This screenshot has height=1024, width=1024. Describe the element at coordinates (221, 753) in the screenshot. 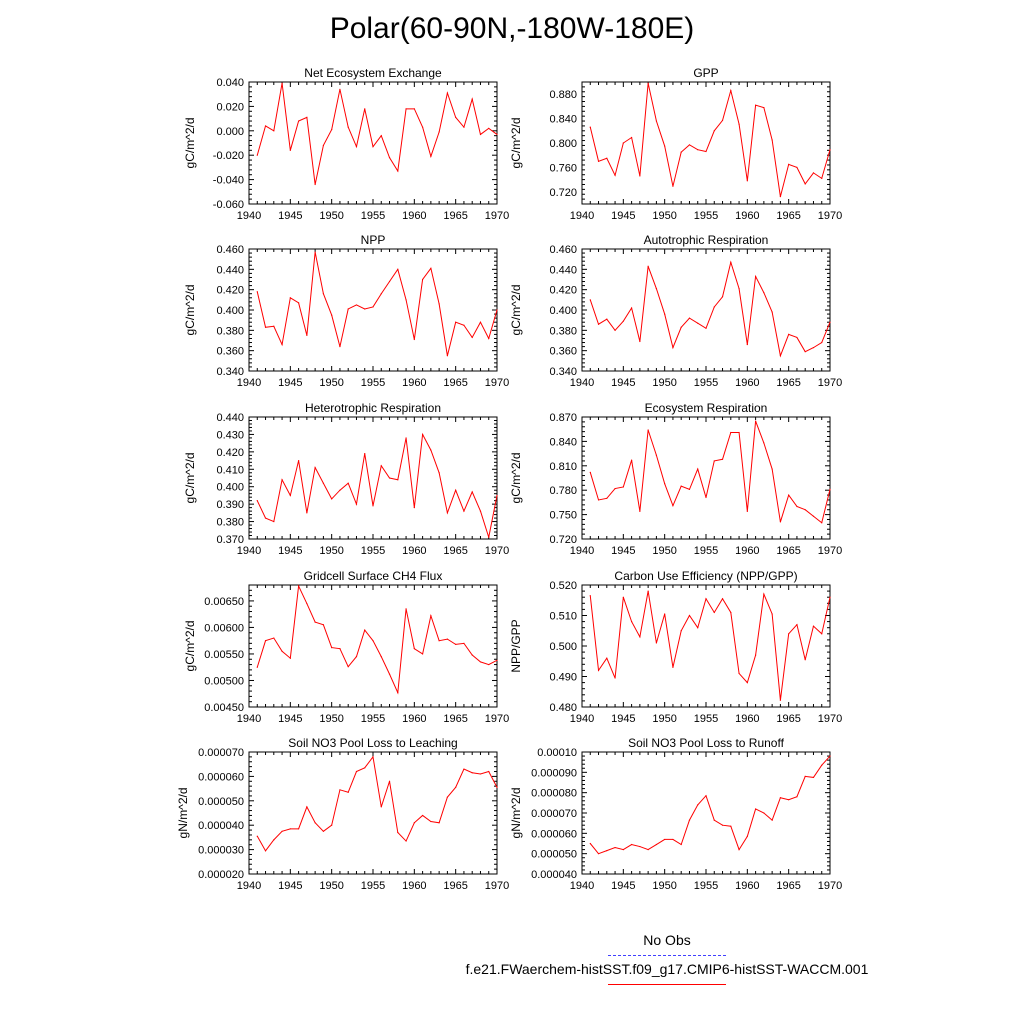

I see `y-tick-label: 0.000070` at that location.